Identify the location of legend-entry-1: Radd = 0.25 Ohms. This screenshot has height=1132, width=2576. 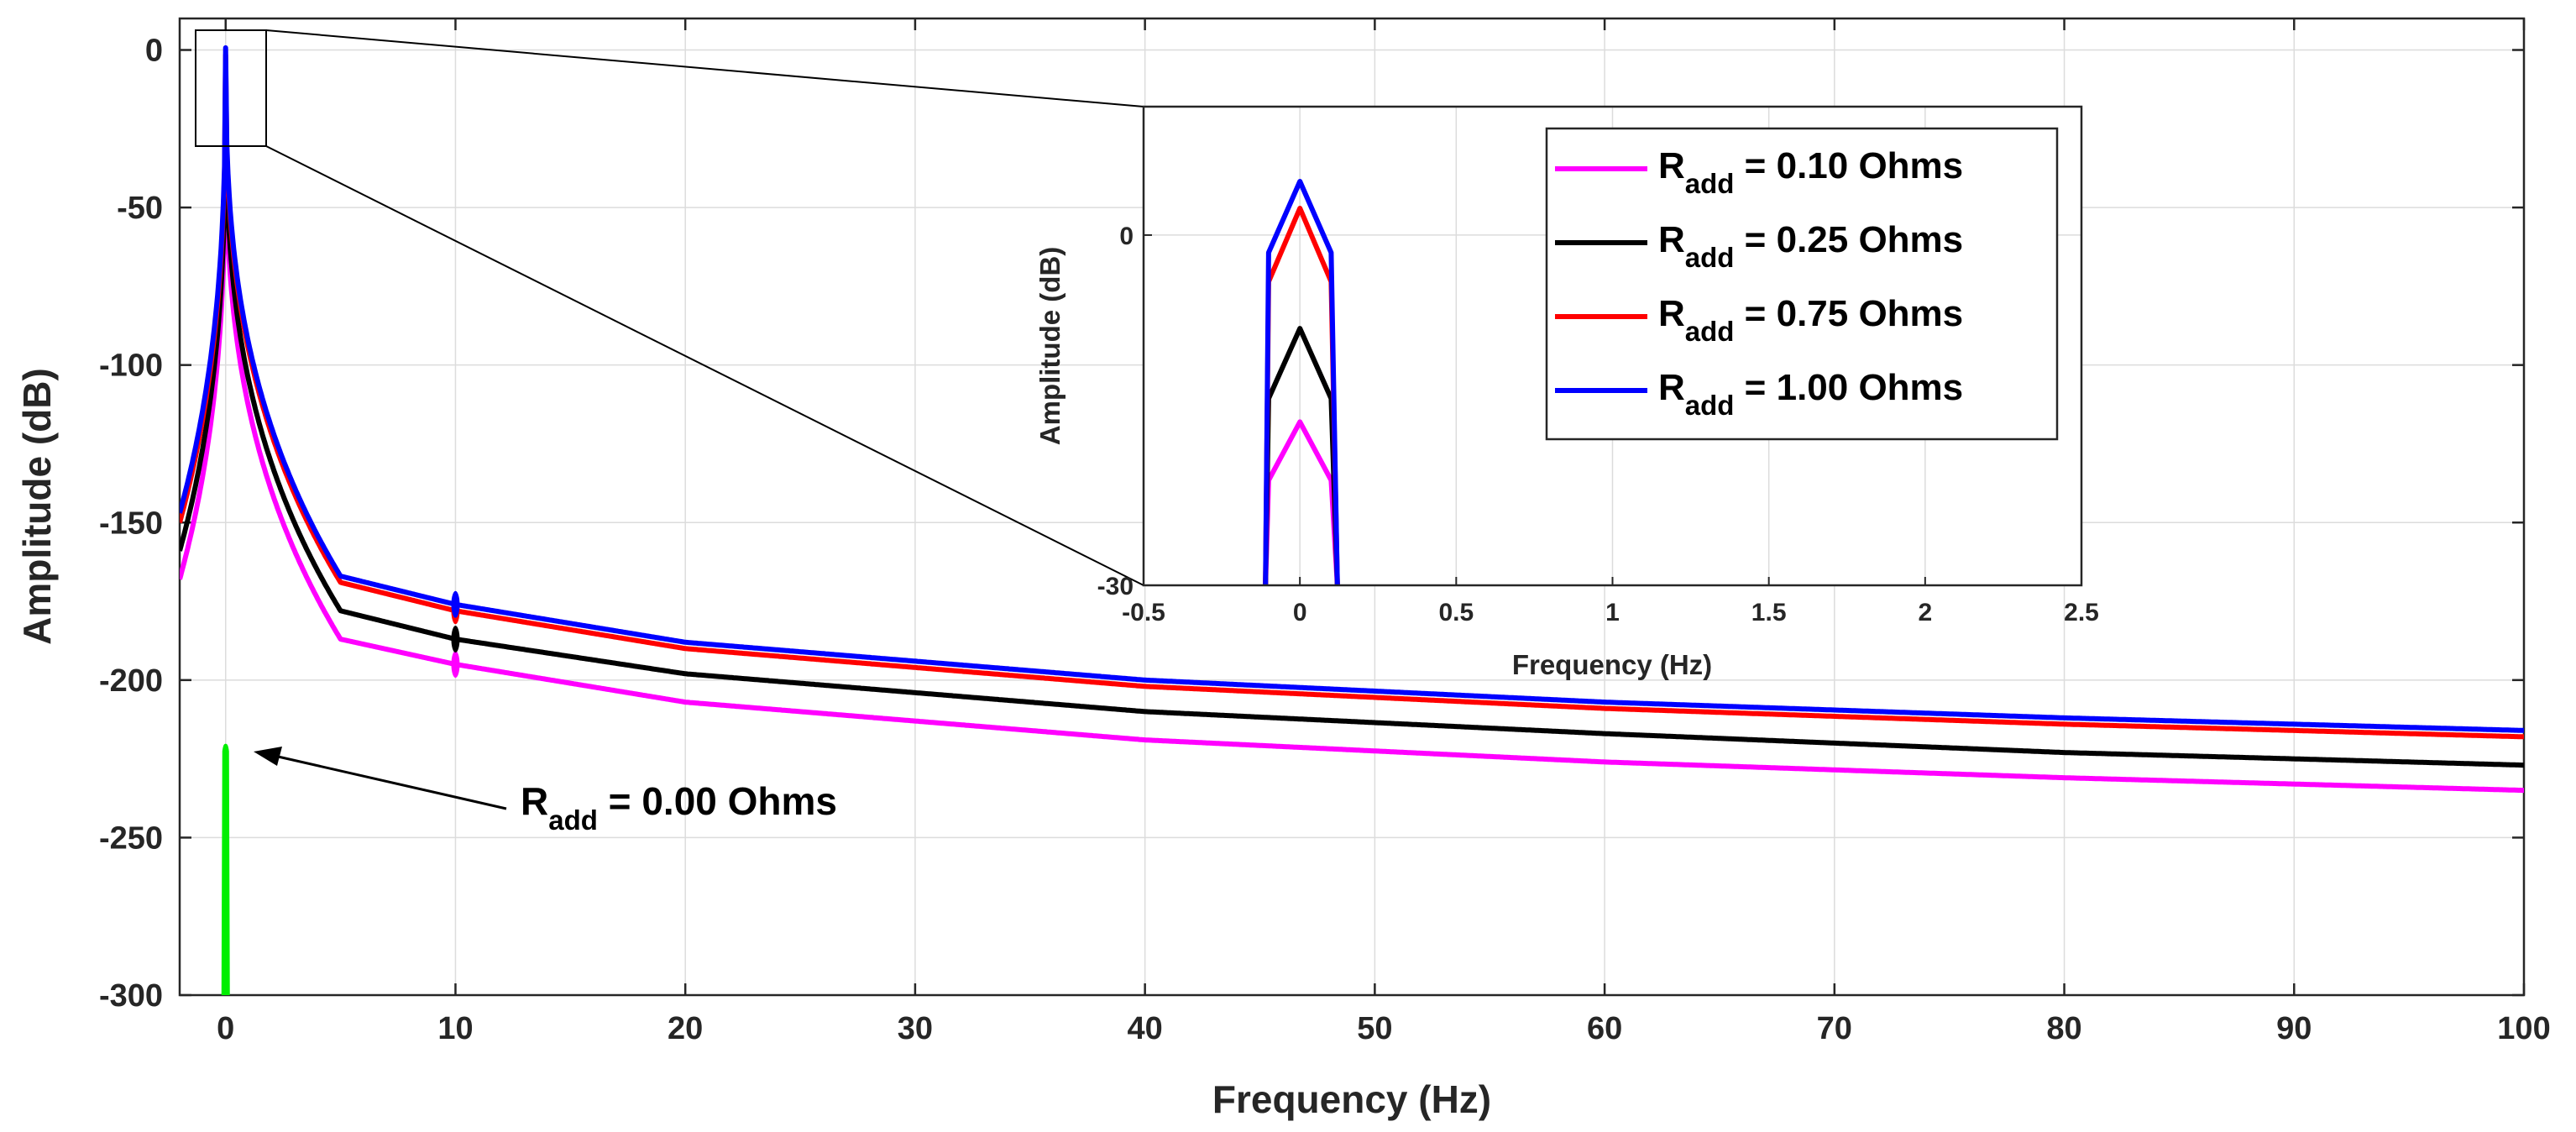
(1811, 246).